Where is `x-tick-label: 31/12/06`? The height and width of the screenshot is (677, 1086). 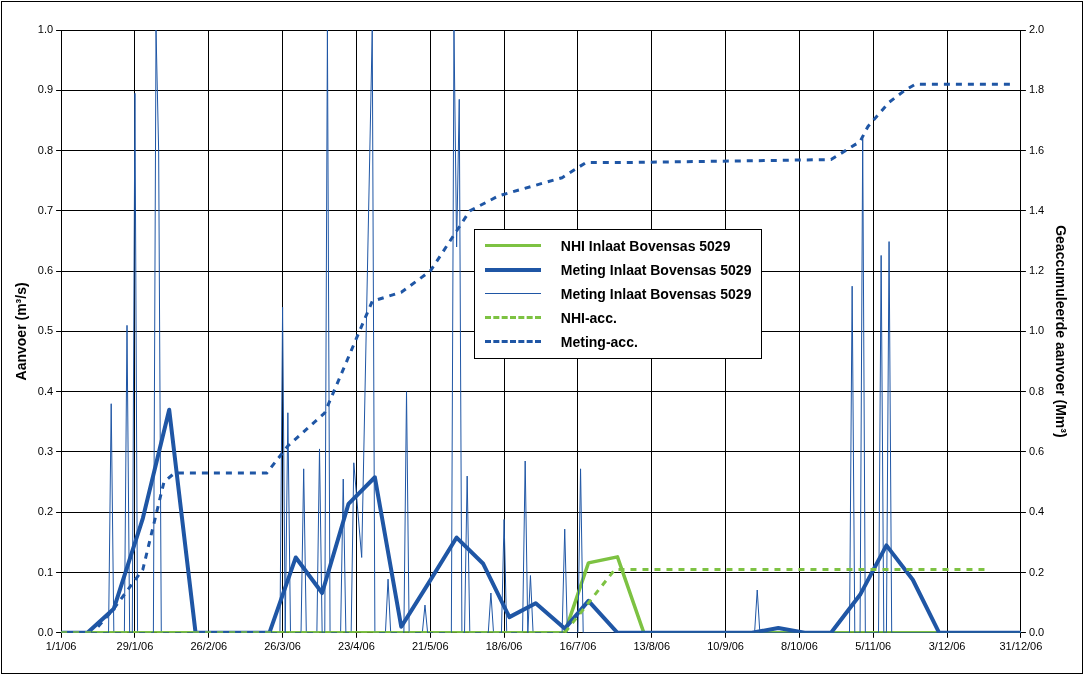
x-tick-label: 31/12/06 is located at coordinates (1021, 646).